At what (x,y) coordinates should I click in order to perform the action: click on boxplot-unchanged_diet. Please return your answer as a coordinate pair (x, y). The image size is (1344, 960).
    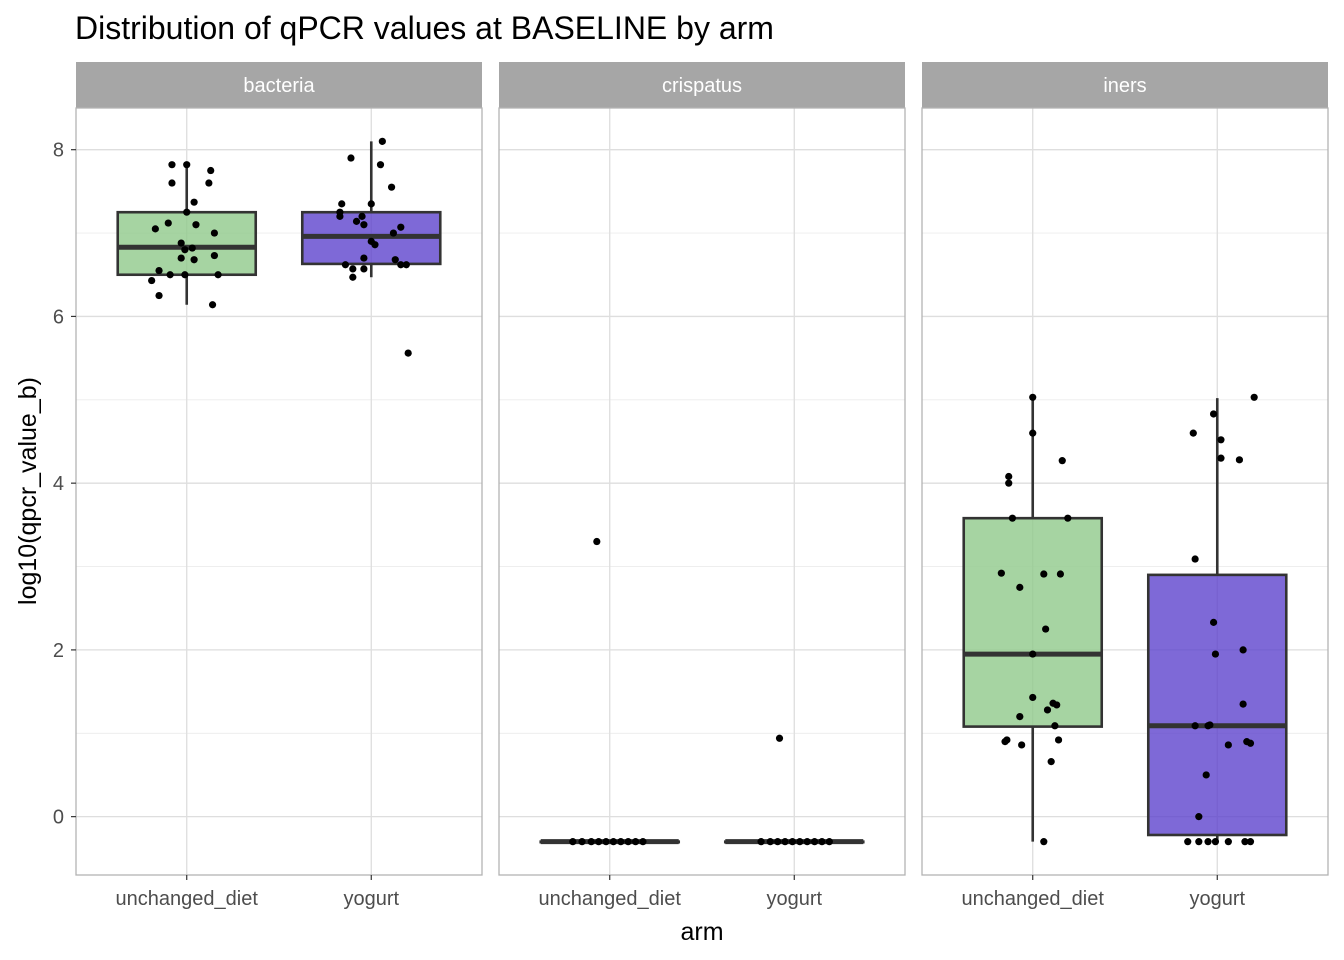
    Looking at the image, I should click on (610, 842).